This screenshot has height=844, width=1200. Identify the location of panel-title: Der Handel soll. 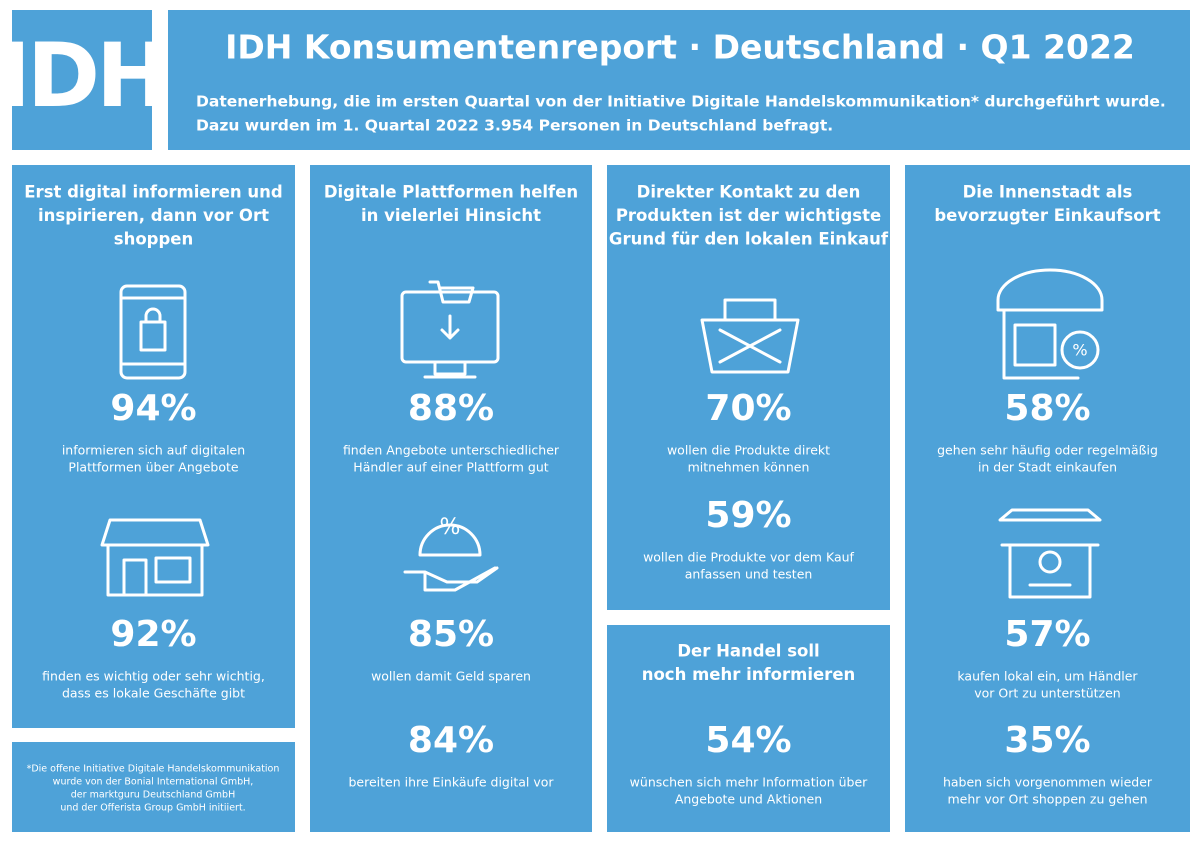
(748, 651).